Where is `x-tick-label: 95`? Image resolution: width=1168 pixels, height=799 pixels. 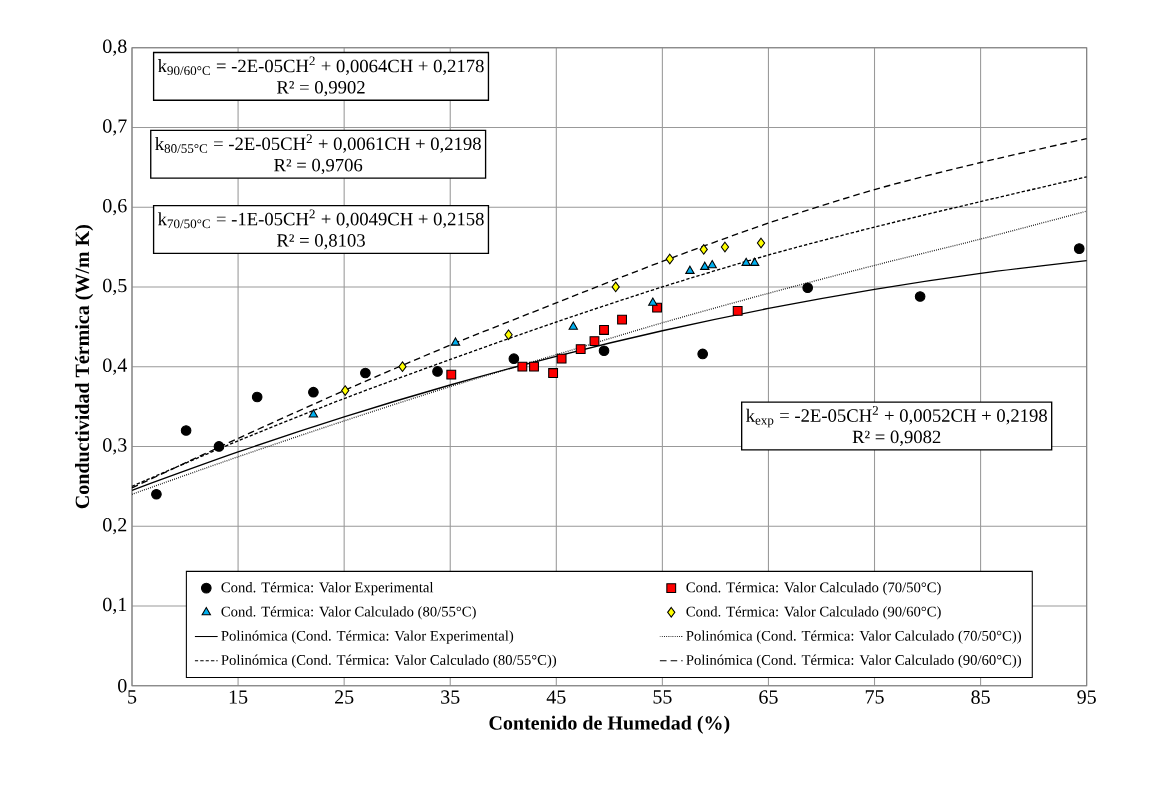 x-tick-label: 95 is located at coordinates (1086, 697).